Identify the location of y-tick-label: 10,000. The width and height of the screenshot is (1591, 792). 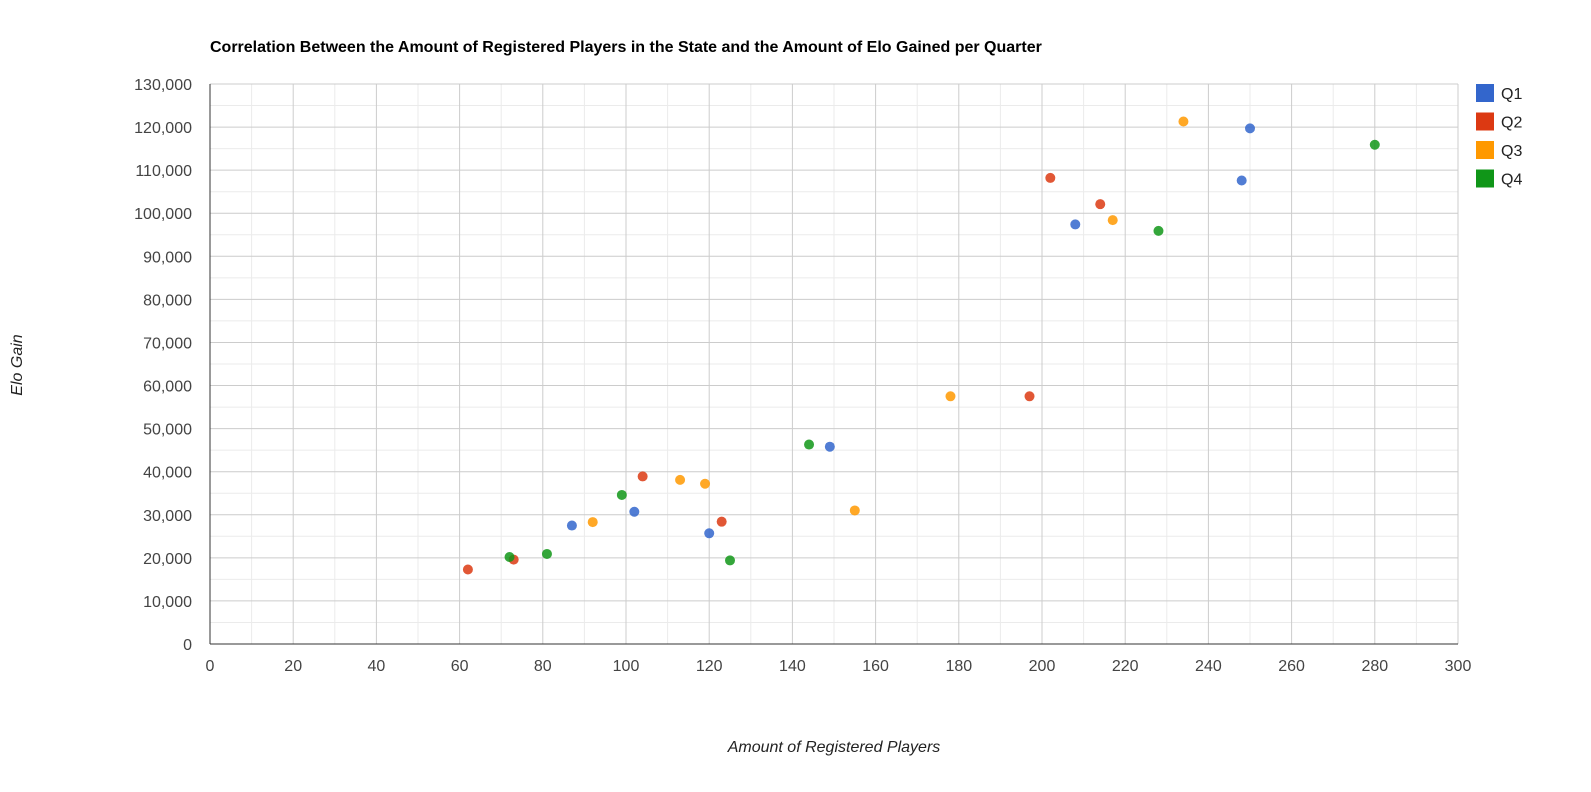
(167, 602).